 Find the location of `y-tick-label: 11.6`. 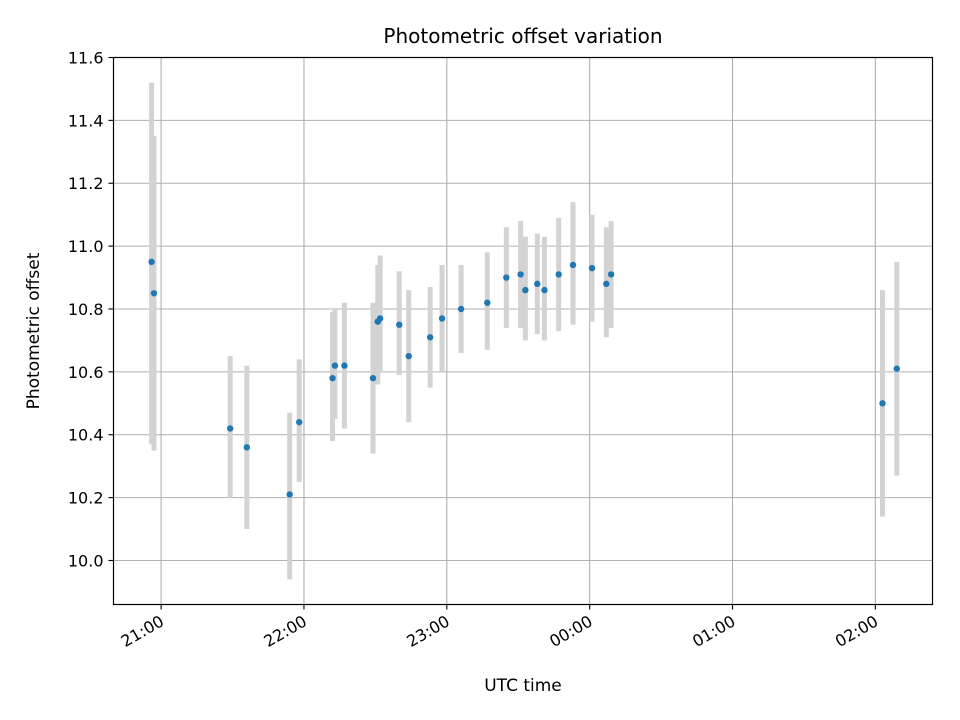

y-tick-label: 11.6 is located at coordinates (86, 58).